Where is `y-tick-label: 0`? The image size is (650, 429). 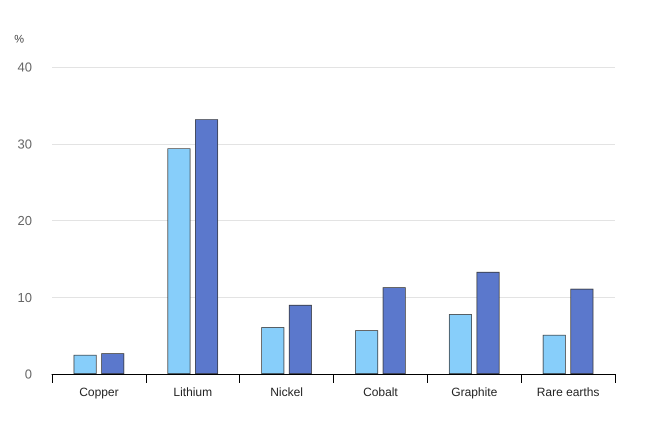 y-tick-label: 0 is located at coordinates (28, 374).